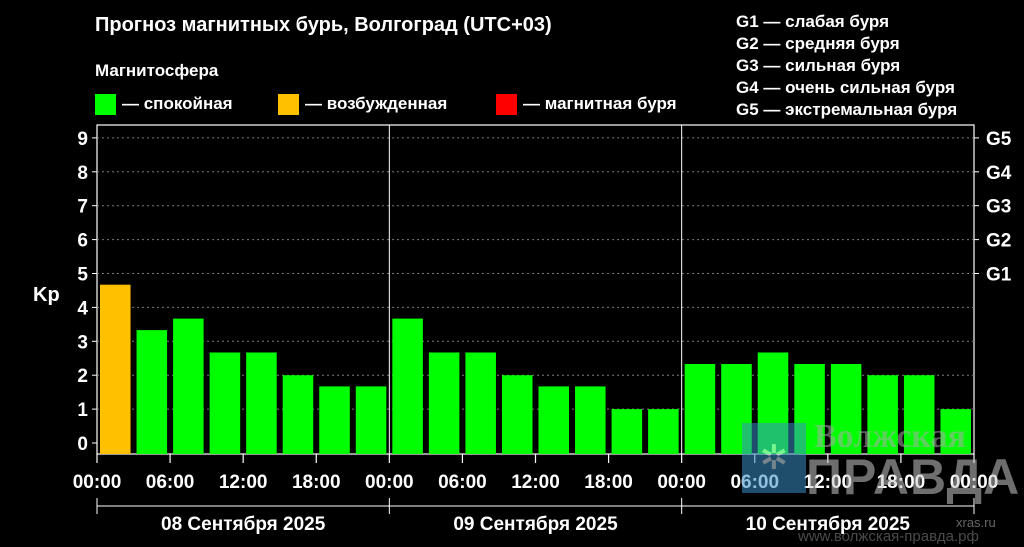 The image size is (1024, 547). What do you see at coordinates (888, 536) in the screenshot?
I see `watermark-url: www.волжская-правда.рф` at bounding box center [888, 536].